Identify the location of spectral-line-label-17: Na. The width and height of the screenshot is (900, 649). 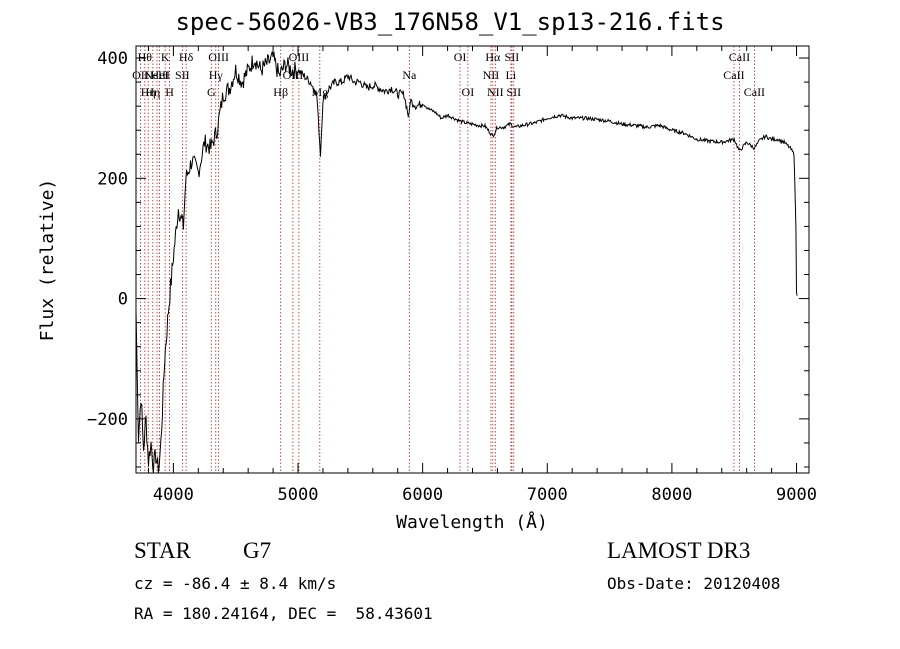
(409, 75).